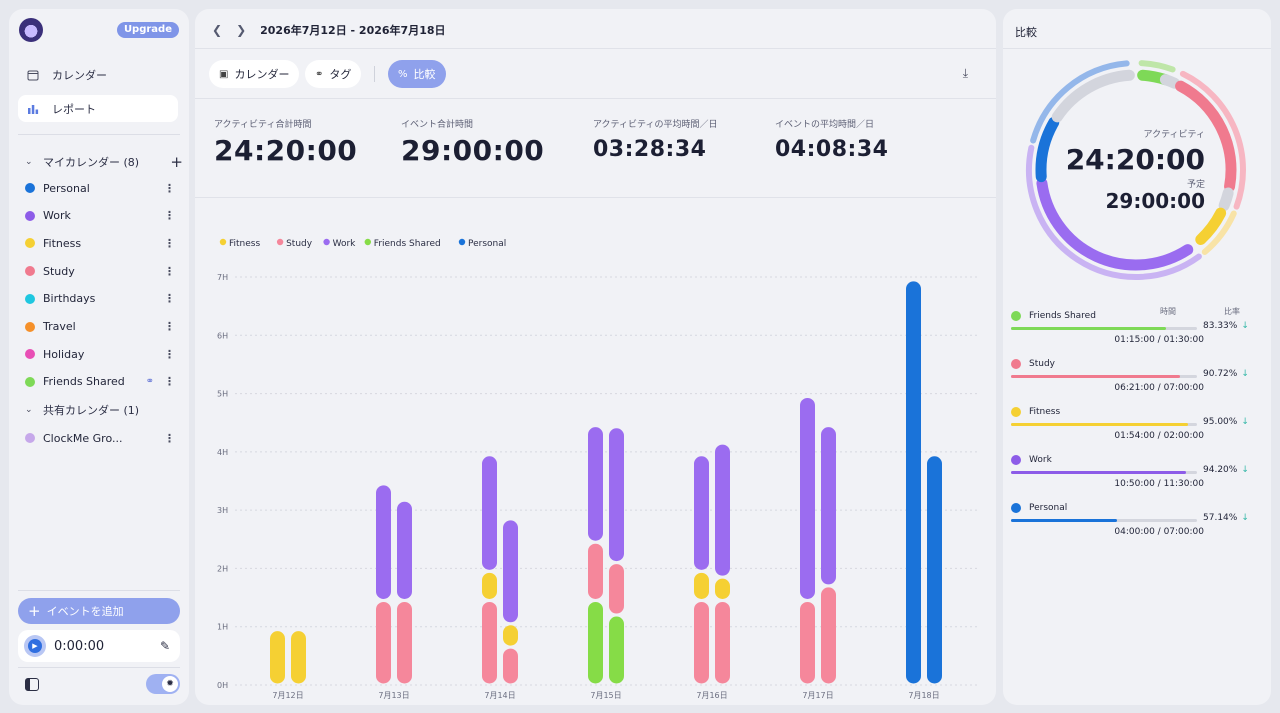  Describe the element at coordinates (104, 410) in the screenshot. I see `shared-calendars-header: ⌄ 共有カレンダー (1)` at that location.